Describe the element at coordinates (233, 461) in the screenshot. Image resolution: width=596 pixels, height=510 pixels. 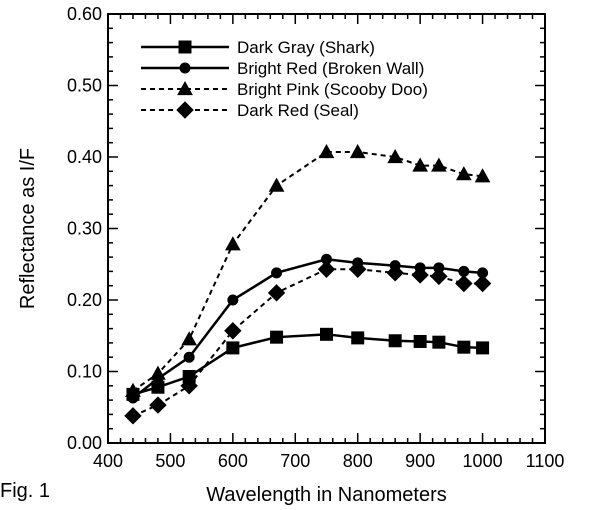
I see `x-tick-label: 600` at that location.